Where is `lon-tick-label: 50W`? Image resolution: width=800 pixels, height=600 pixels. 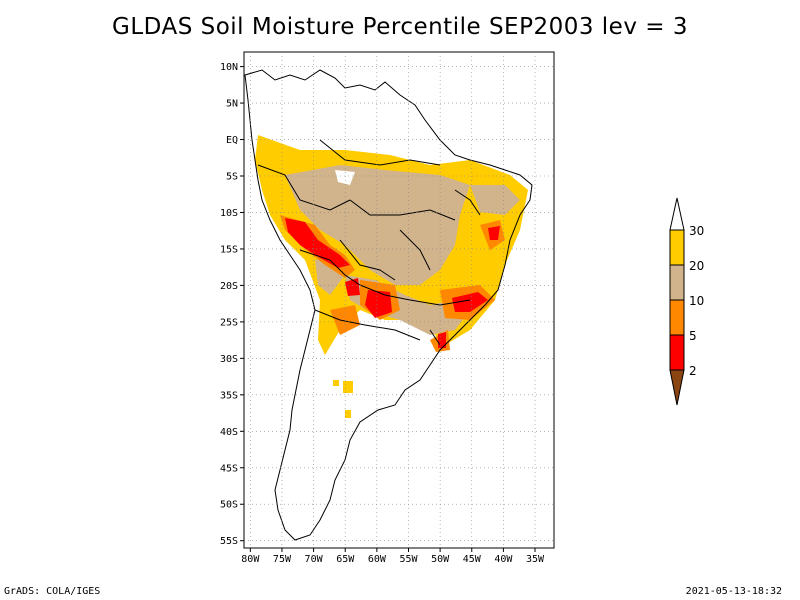
lon-tick-label: 50W is located at coordinates (440, 559).